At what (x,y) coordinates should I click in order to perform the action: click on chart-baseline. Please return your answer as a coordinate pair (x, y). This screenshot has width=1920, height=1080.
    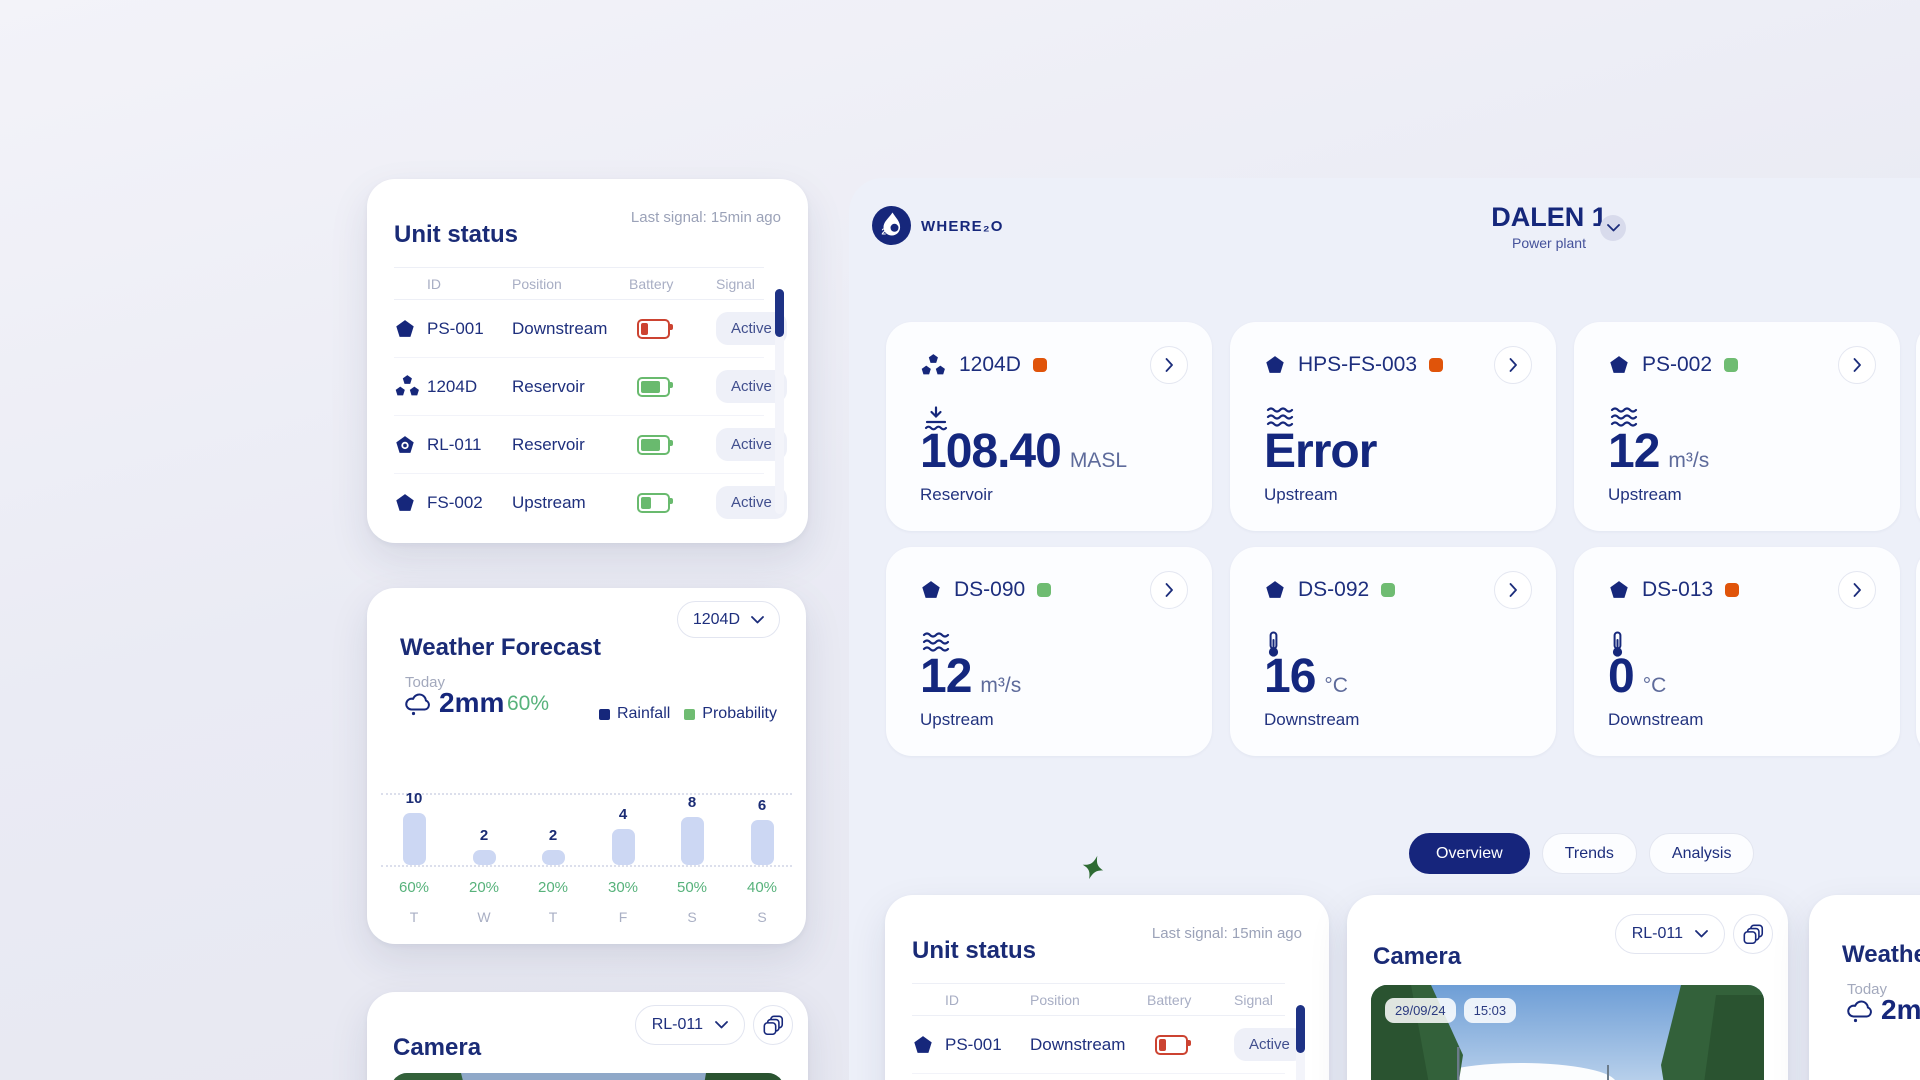
    Looking at the image, I should click on (586, 866).